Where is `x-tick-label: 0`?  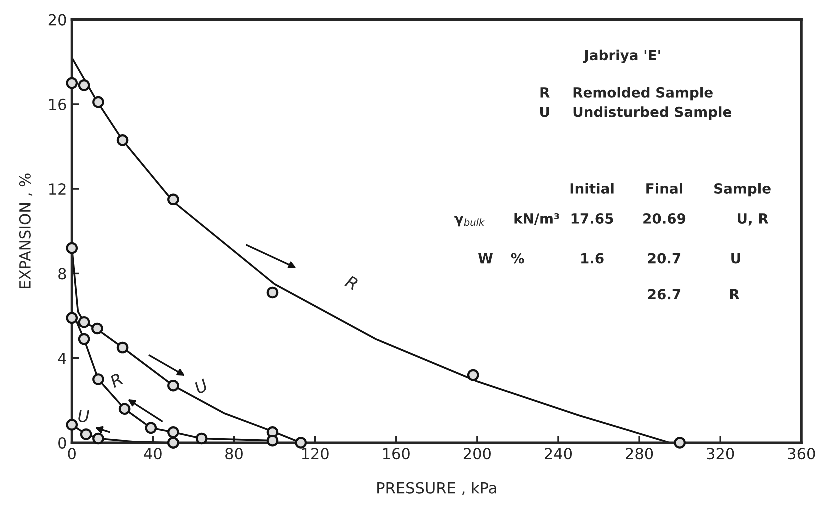
x-tick-label: 0 is located at coordinates (72, 454).